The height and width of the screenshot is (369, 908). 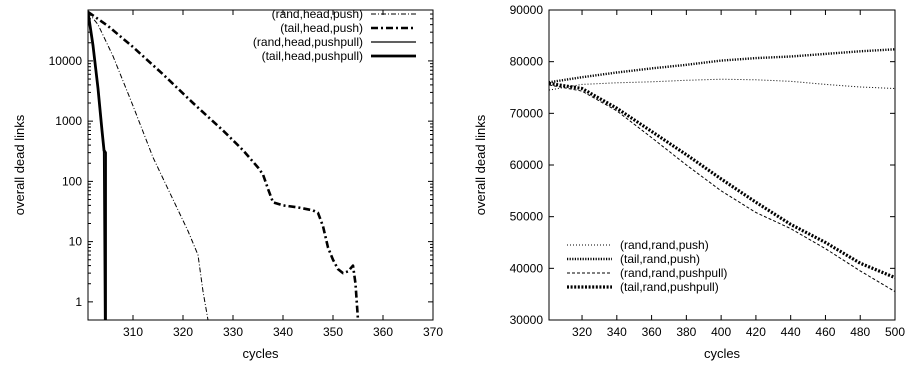 I want to click on x-tick-label: 330, so click(x=233, y=332).